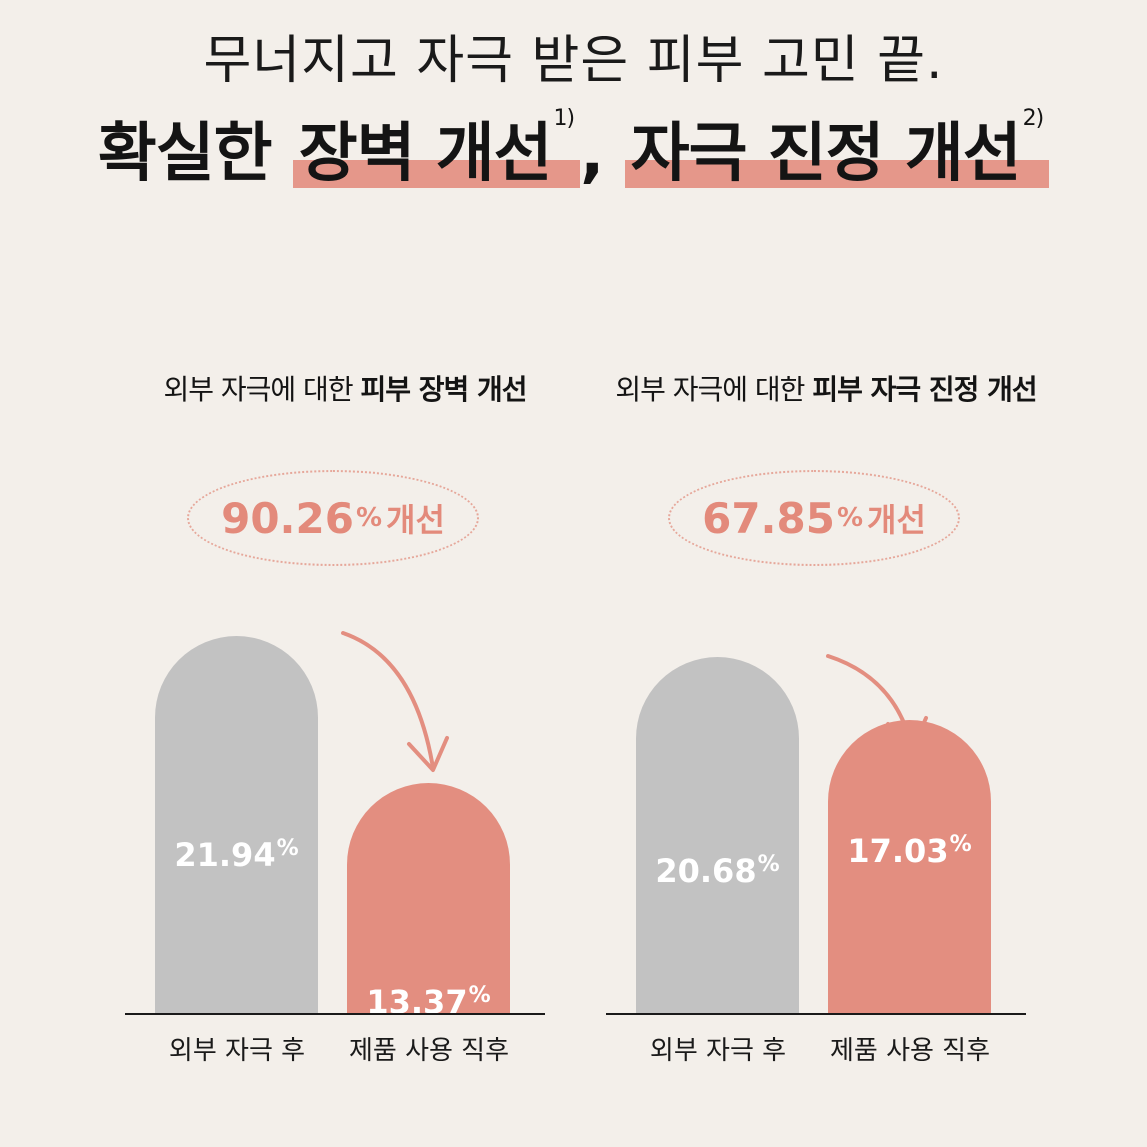 Image resolution: width=1147 pixels, height=1147 pixels. Describe the element at coordinates (443, 389) in the screenshot. I see `chart-title-bold: 피부 장벽 개선` at that location.